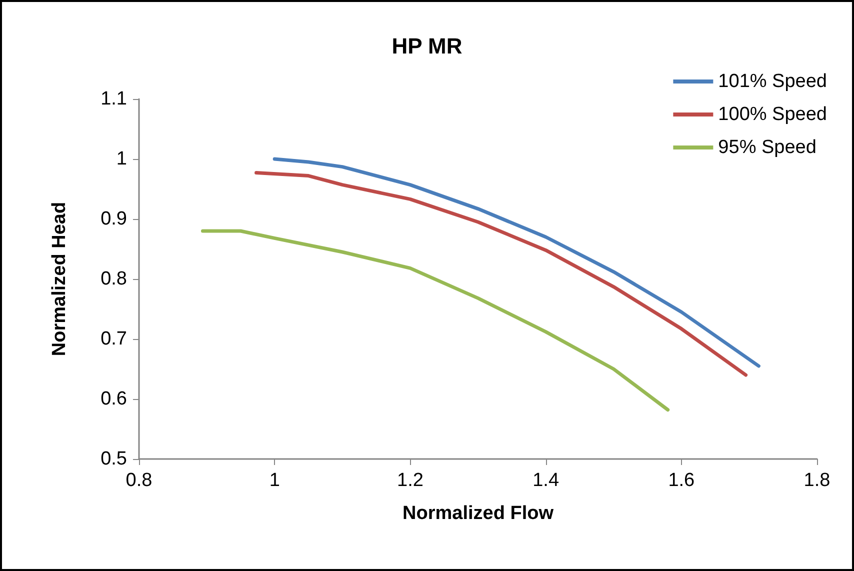 Image resolution: width=854 pixels, height=571 pixels. What do you see at coordinates (113, 399) in the screenshot?
I see `y-tick-label: 0.6` at bounding box center [113, 399].